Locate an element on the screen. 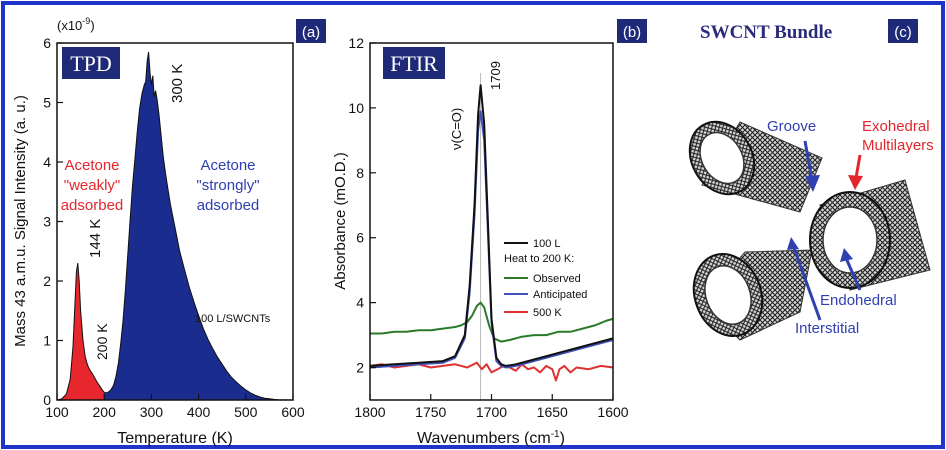  inter-arrow is located at coordinates (806, 282).